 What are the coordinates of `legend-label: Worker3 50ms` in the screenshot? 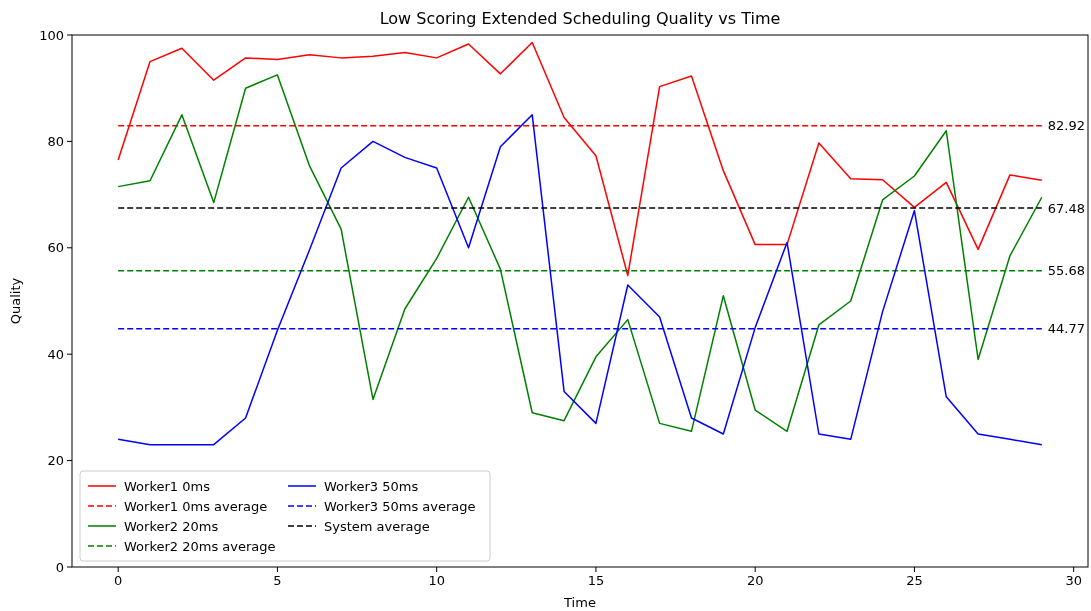 It's located at (371, 486).